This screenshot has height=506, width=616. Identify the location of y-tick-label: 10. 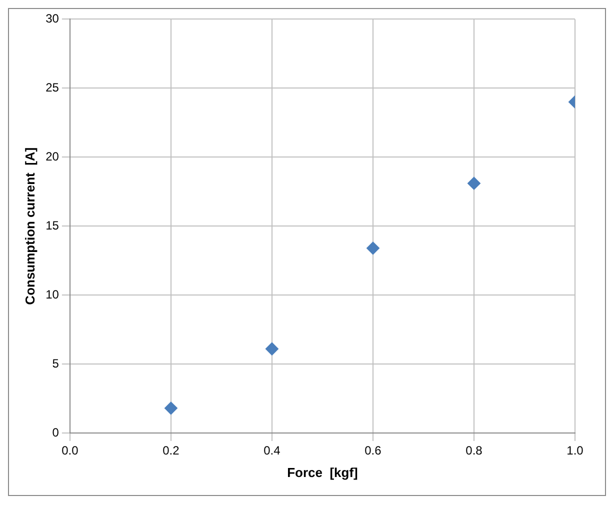
(53, 294).